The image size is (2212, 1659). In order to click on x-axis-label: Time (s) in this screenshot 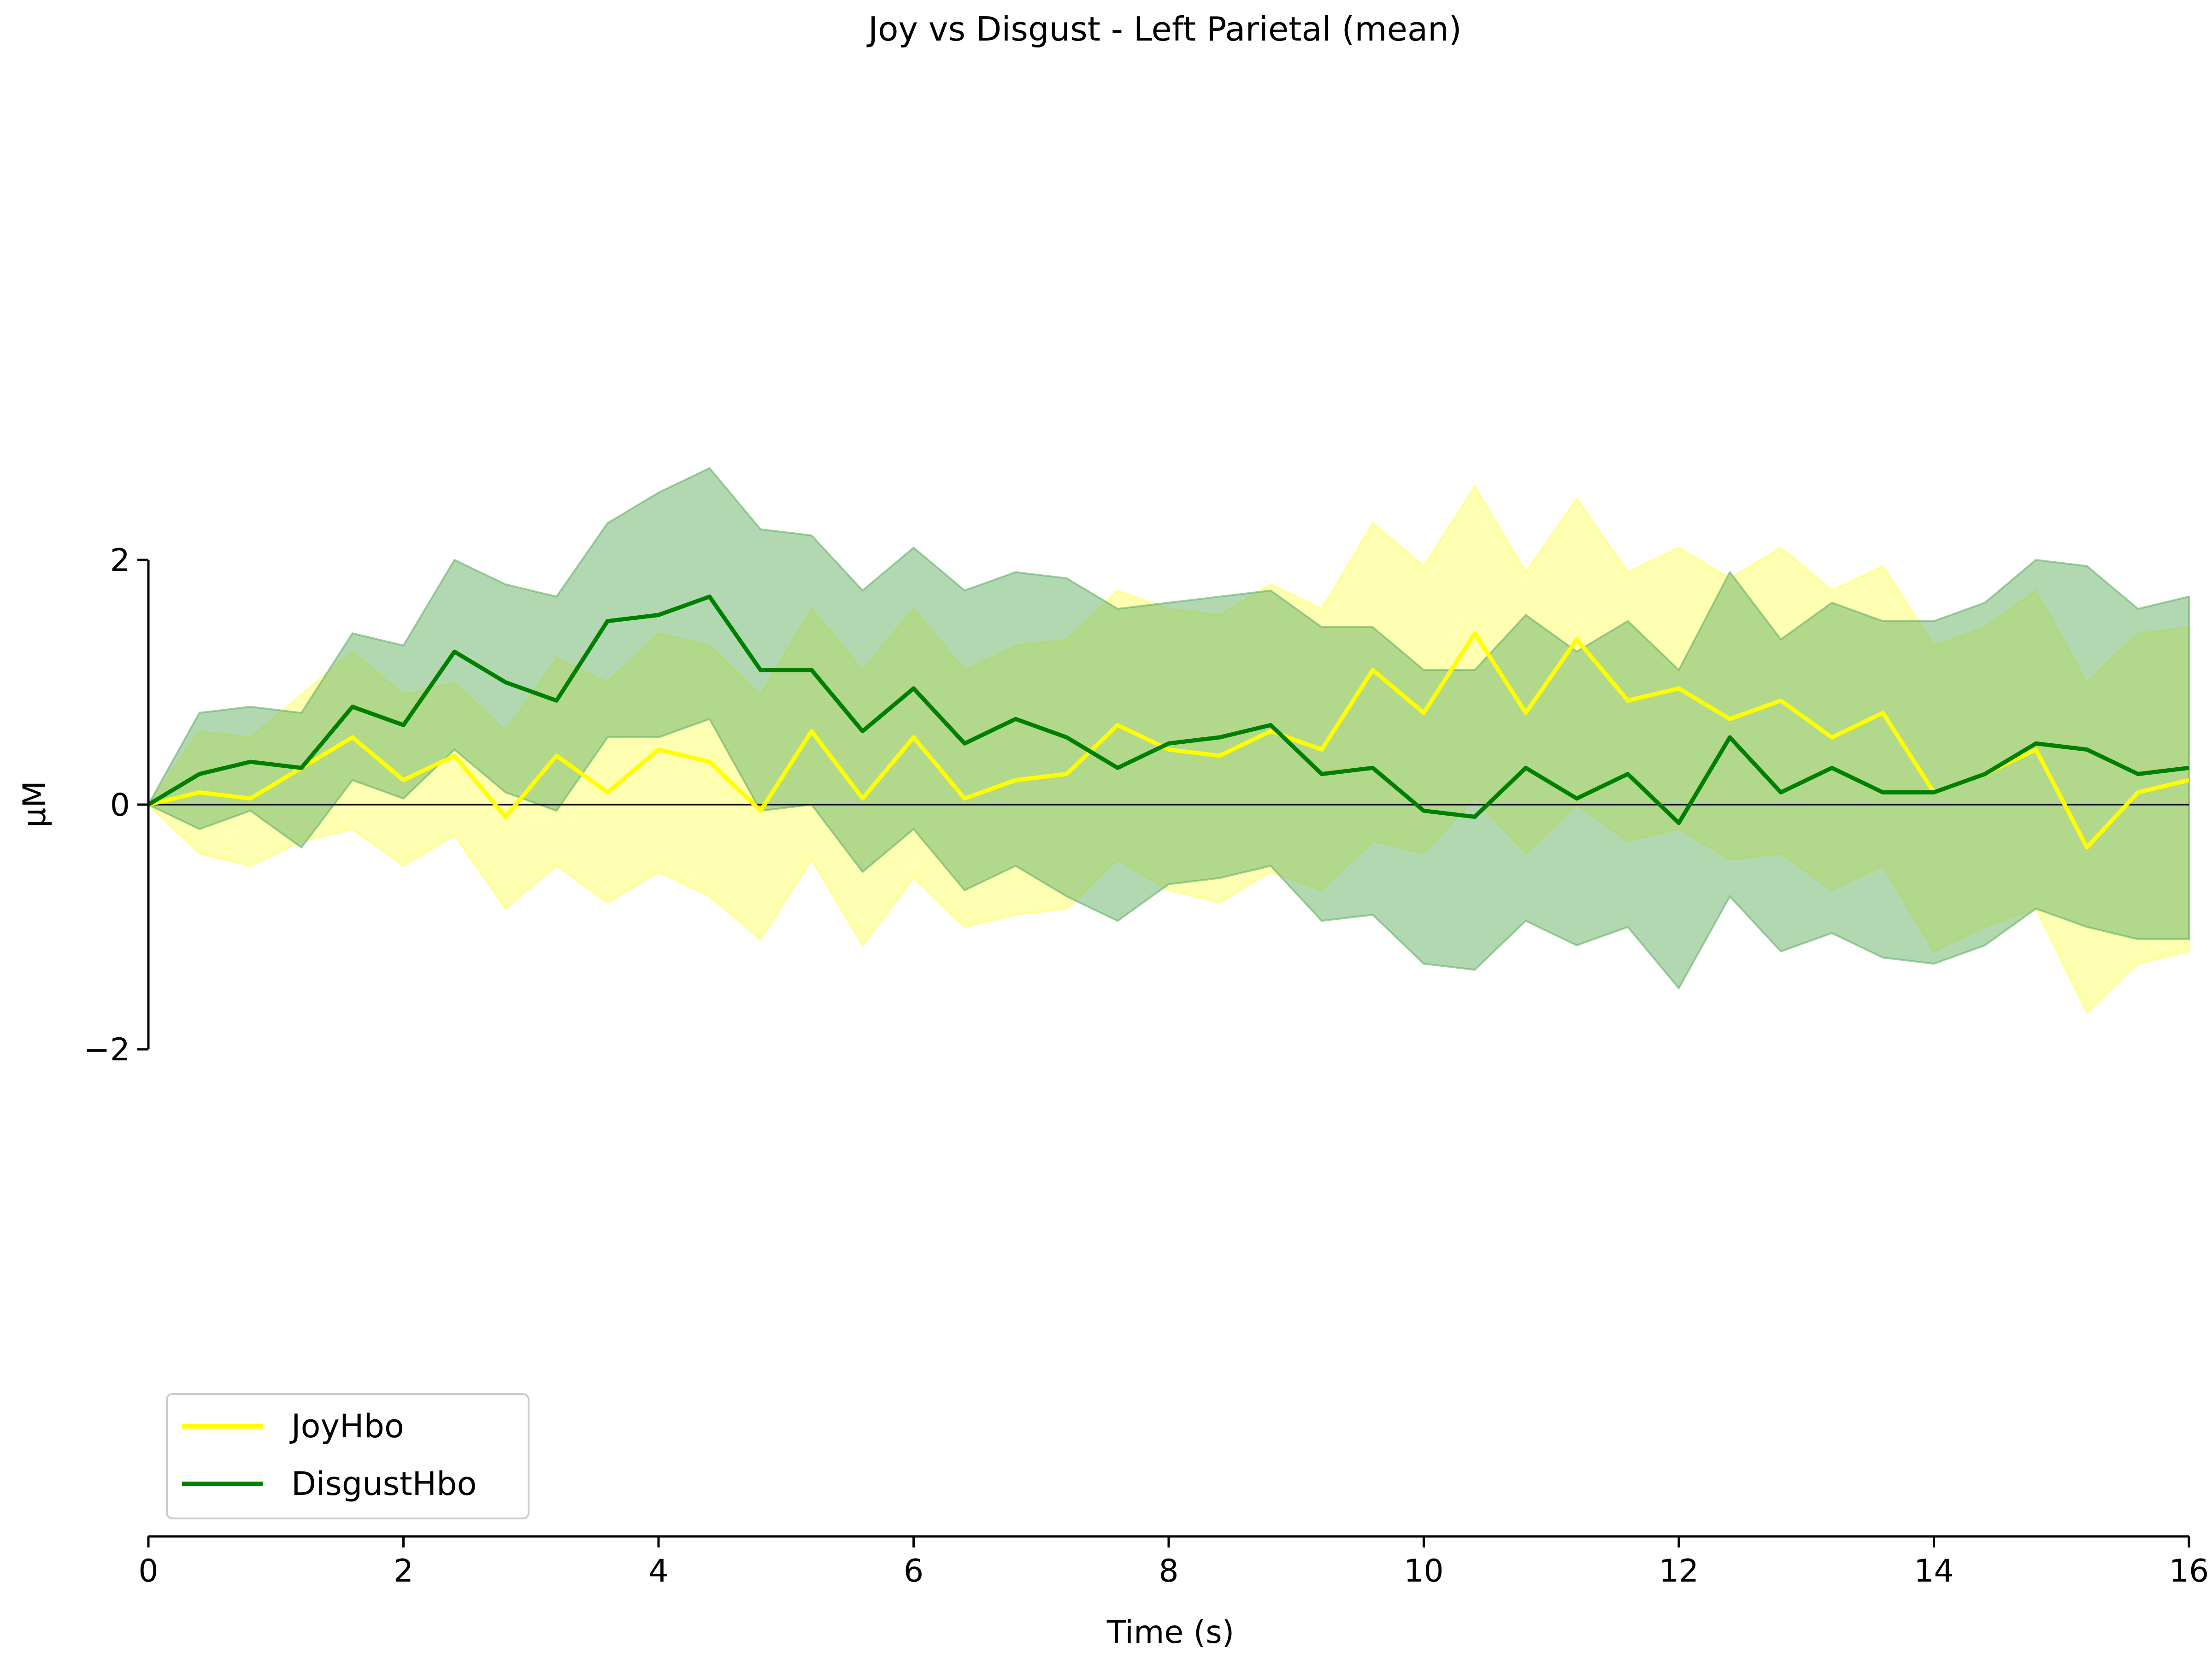, I will do `click(1170, 1632)`.